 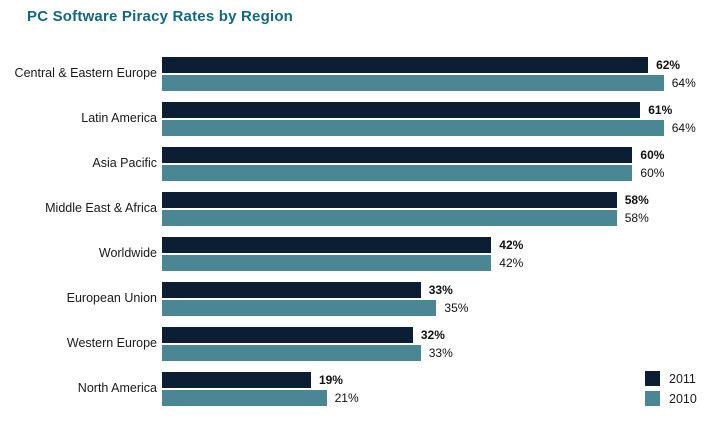 I want to click on category-label: Central & Eastern Europe, so click(x=85, y=73).